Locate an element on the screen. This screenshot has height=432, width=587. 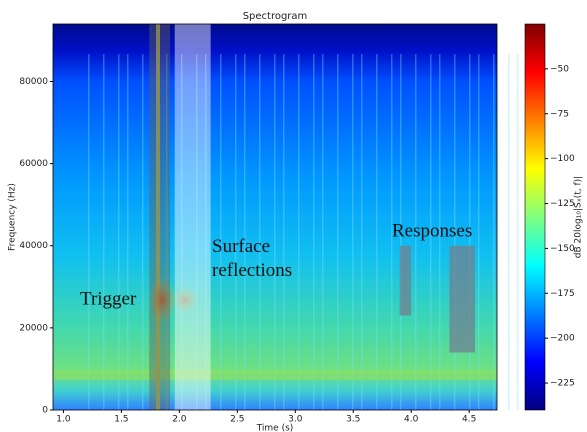
x-tick-label: 1.0 is located at coordinates (63, 420).